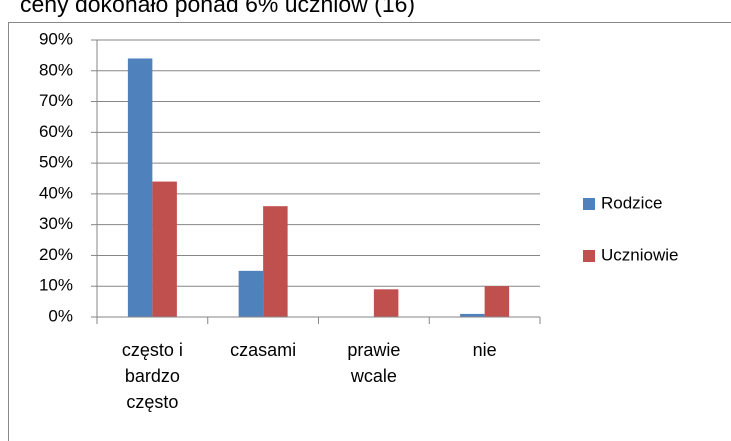 Image resolution: width=731 pixels, height=441 pixels. I want to click on y-tick-label: 10%, so click(56, 285).